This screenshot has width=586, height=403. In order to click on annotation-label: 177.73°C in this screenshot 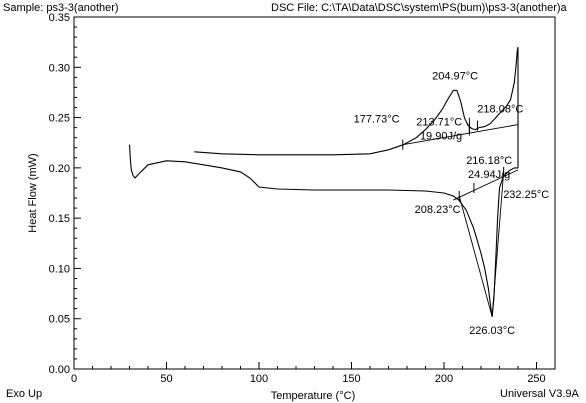, I will do `click(377, 120)`.